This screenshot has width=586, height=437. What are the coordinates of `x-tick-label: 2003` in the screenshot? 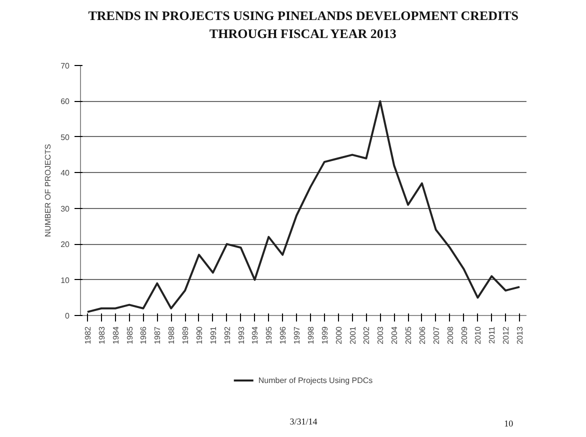 It's located at (381, 335).